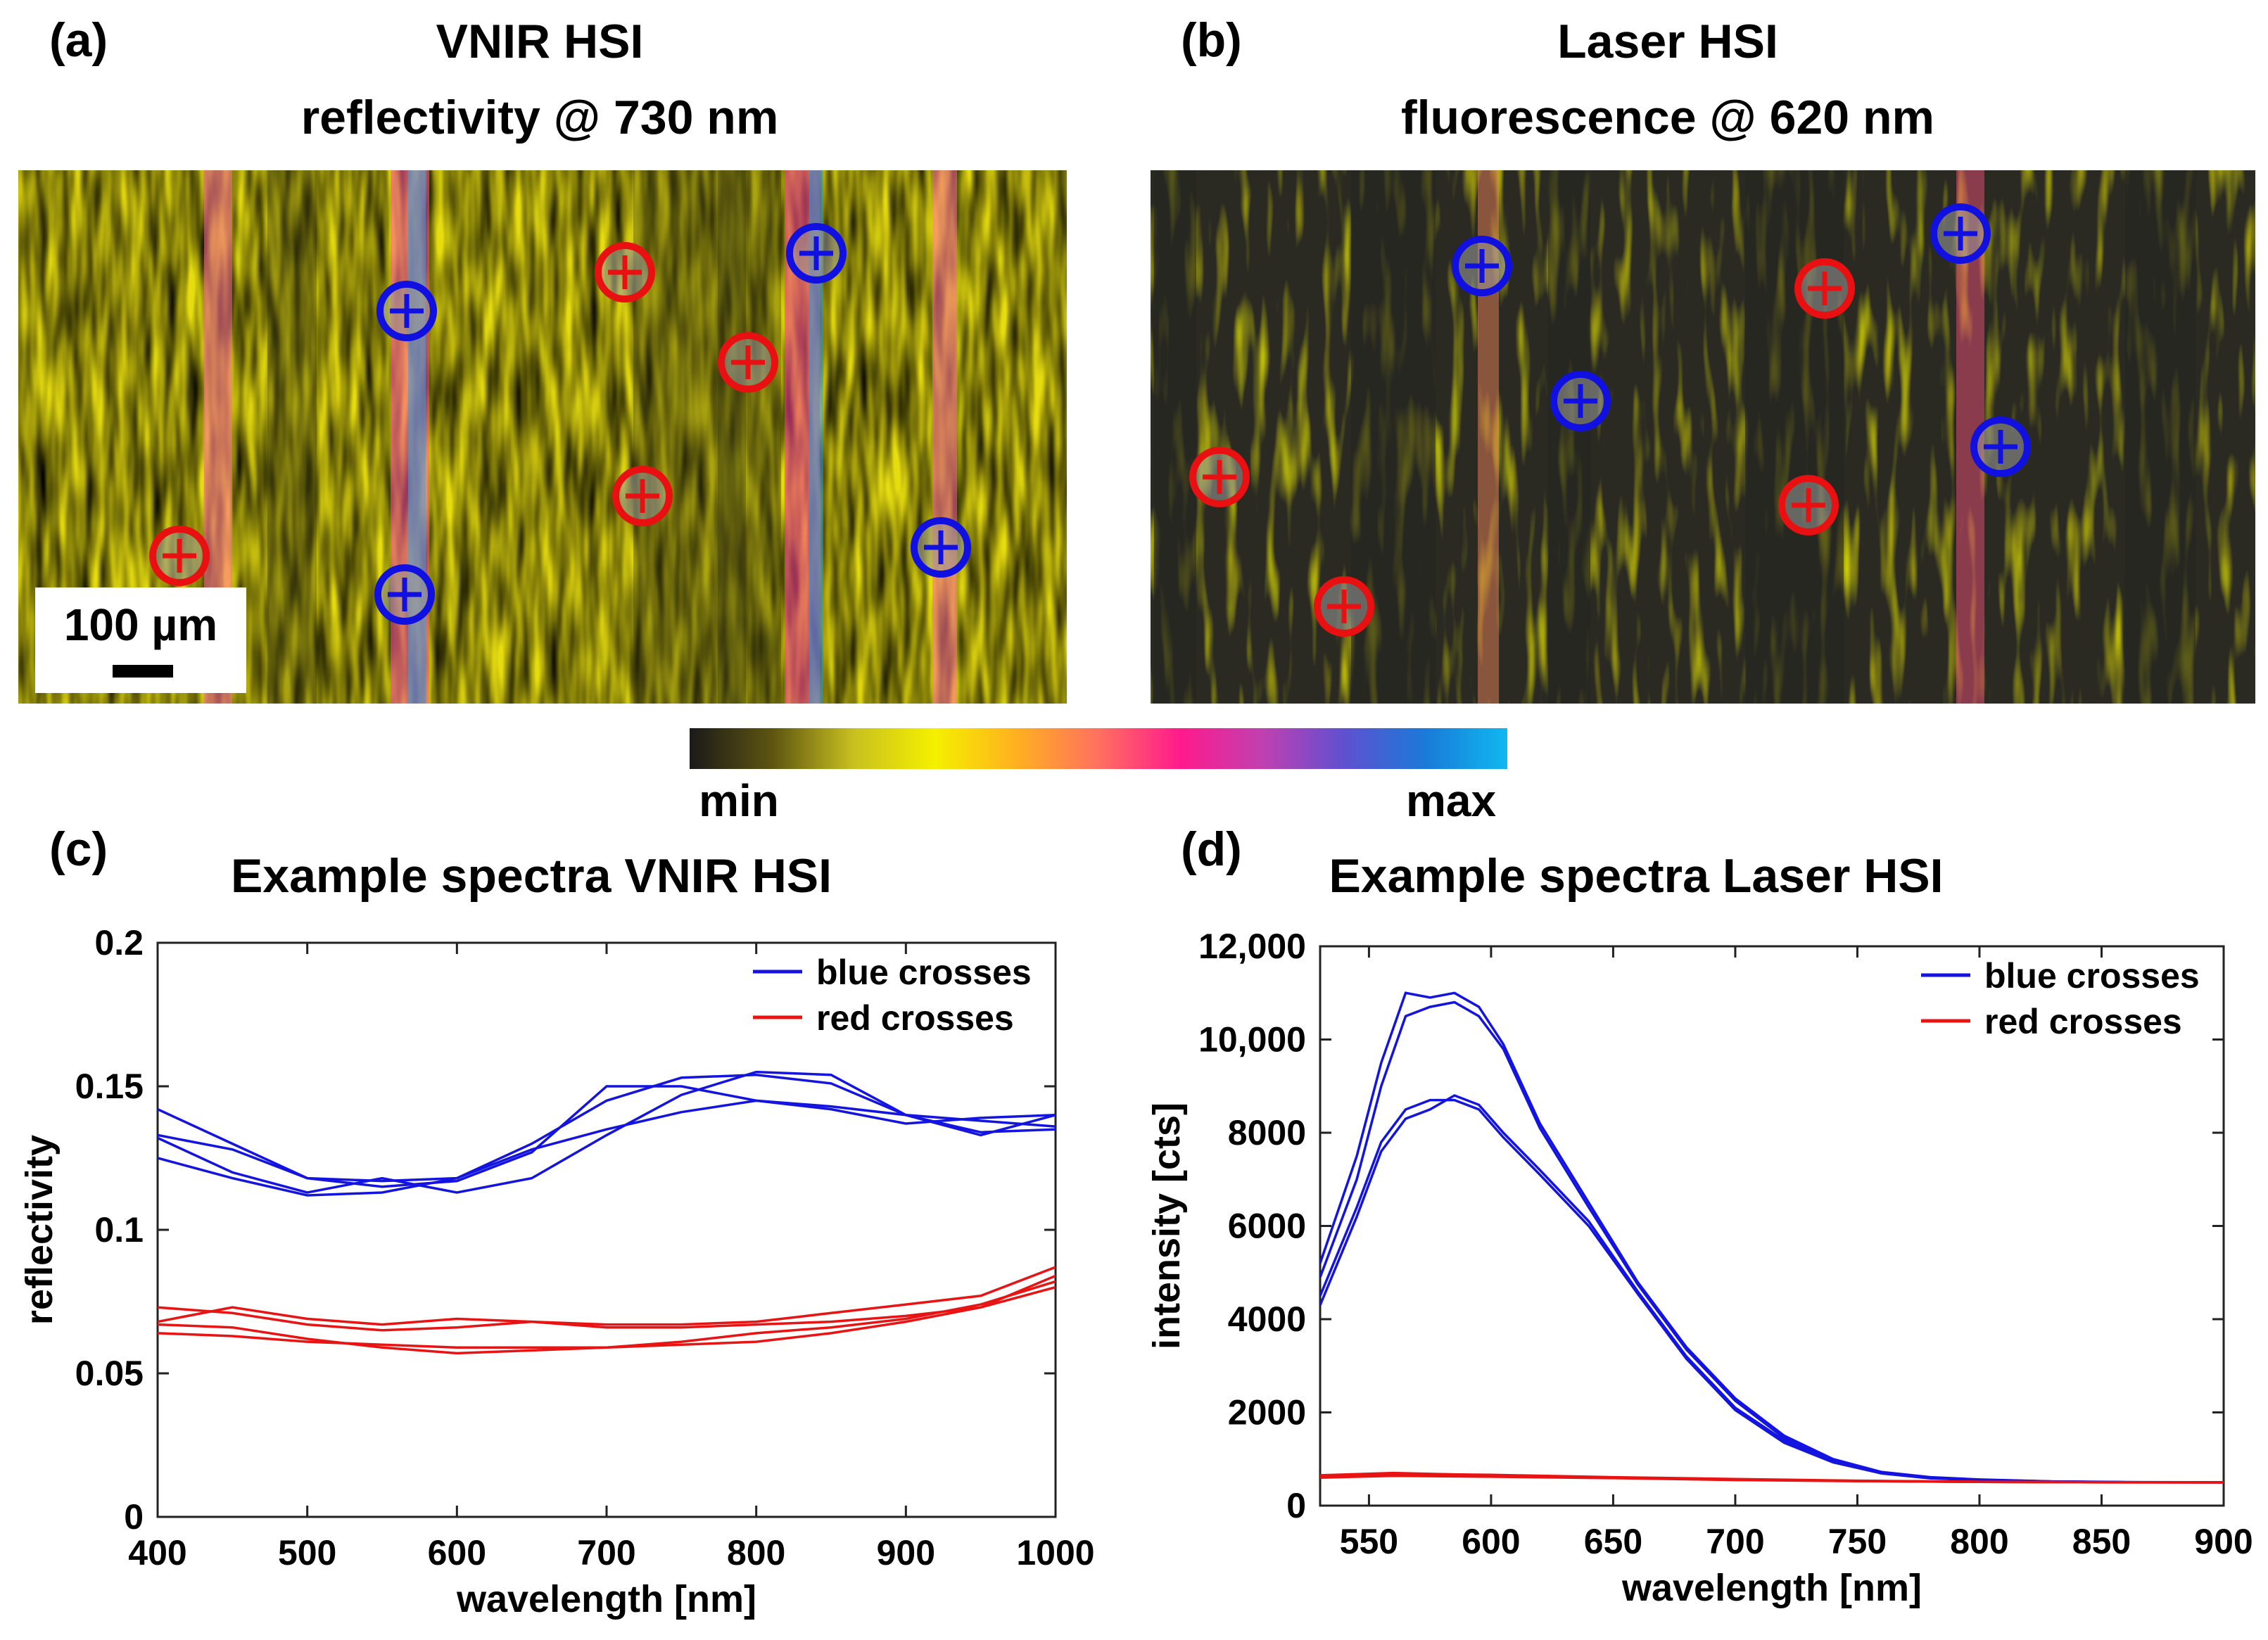 The image size is (2268, 1640). I want to click on panel-d-title: Example spectra Laser HSI, so click(1636, 876).